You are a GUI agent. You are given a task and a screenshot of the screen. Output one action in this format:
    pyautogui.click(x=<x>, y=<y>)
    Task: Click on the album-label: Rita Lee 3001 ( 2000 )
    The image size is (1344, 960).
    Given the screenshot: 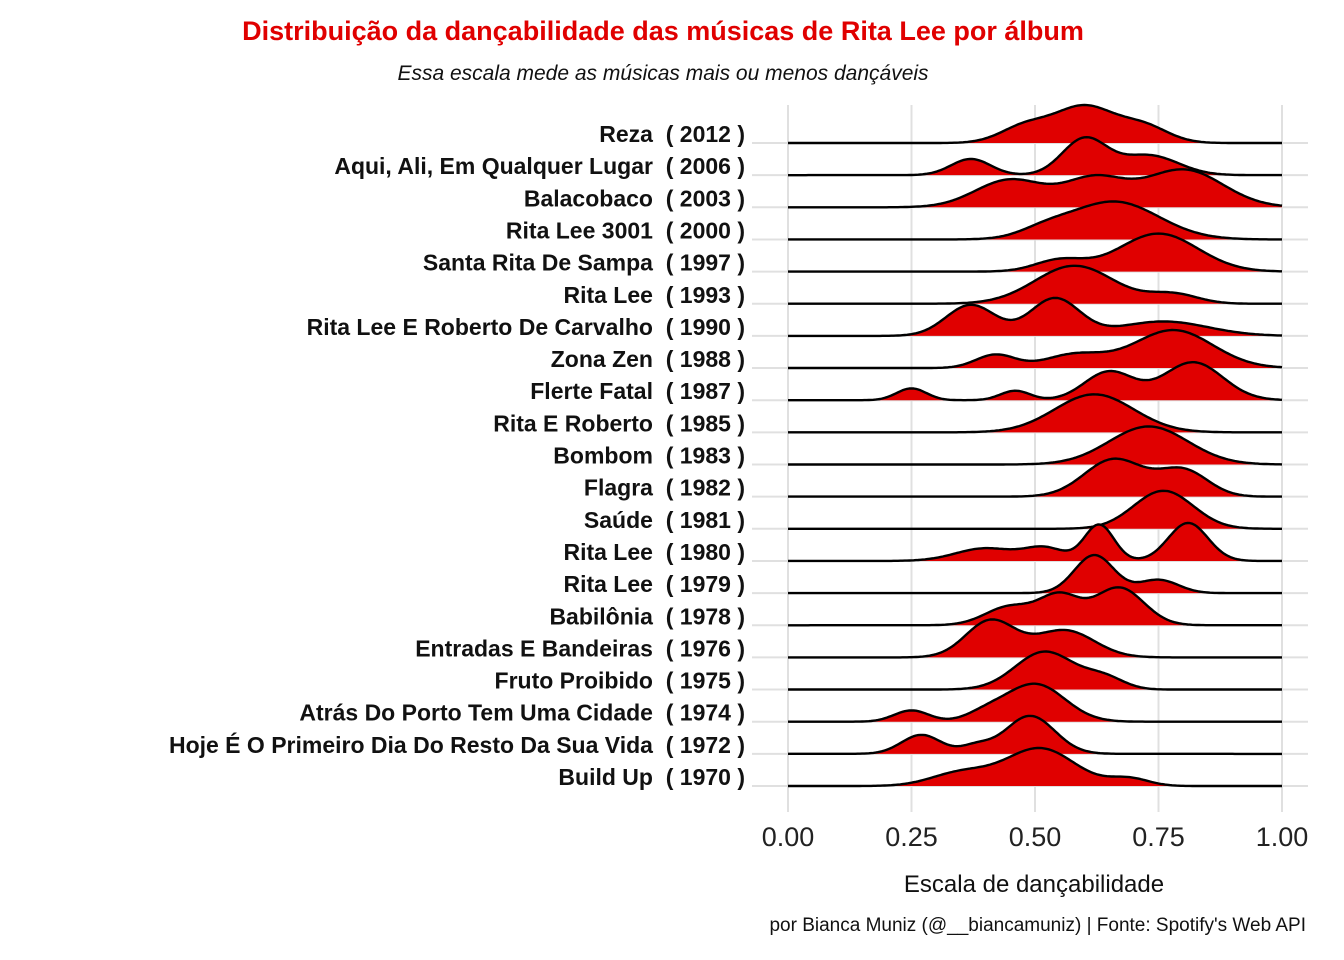 What is the action you would take?
    pyautogui.click(x=625, y=230)
    